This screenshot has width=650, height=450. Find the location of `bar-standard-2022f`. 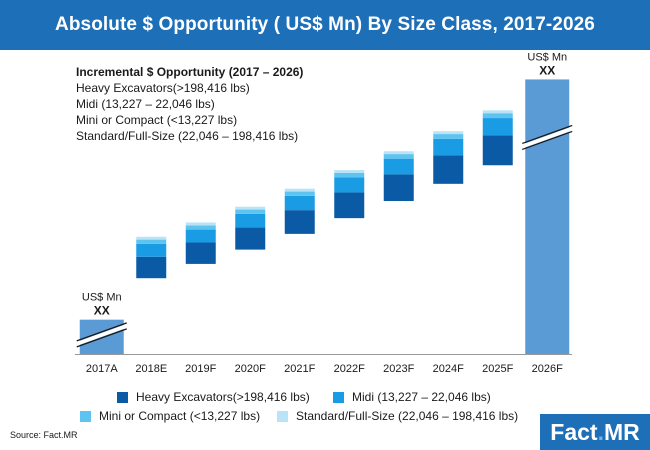

bar-standard-2022f is located at coordinates (349, 171).